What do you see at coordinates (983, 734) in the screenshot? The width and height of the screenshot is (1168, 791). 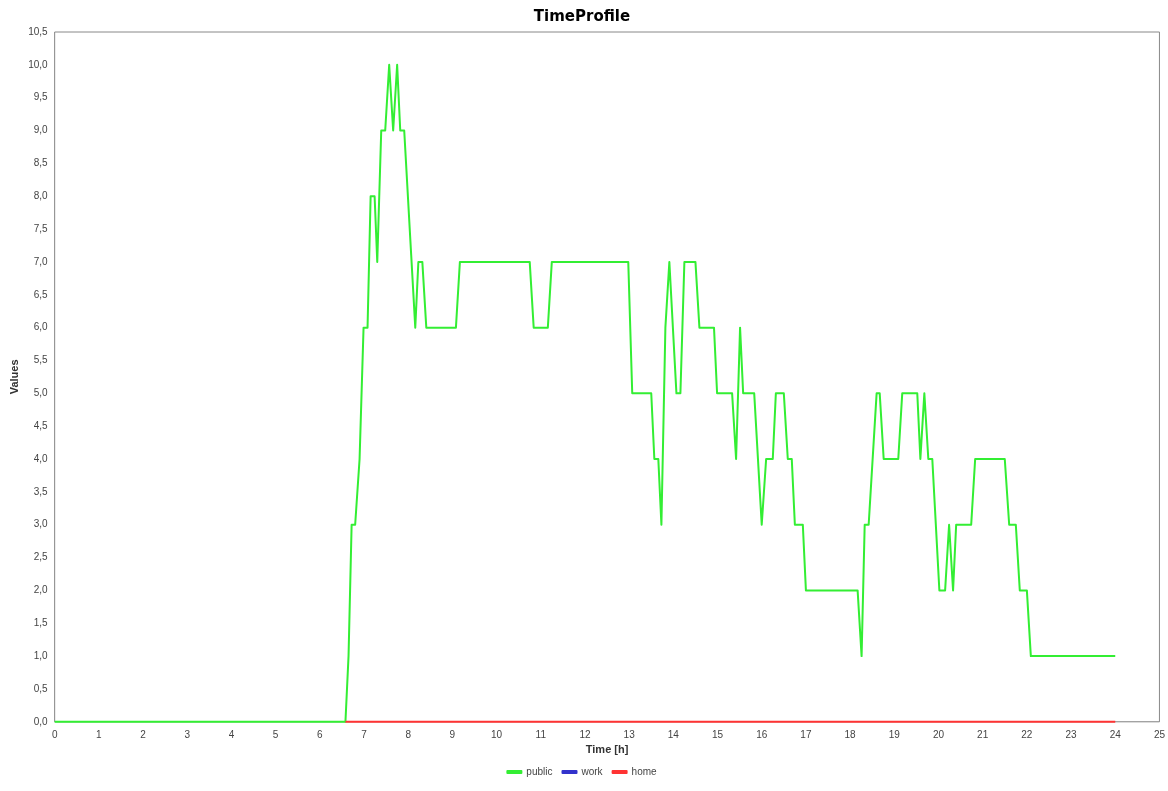 I see `x-tick-label: 21` at bounding box center [983, 734].